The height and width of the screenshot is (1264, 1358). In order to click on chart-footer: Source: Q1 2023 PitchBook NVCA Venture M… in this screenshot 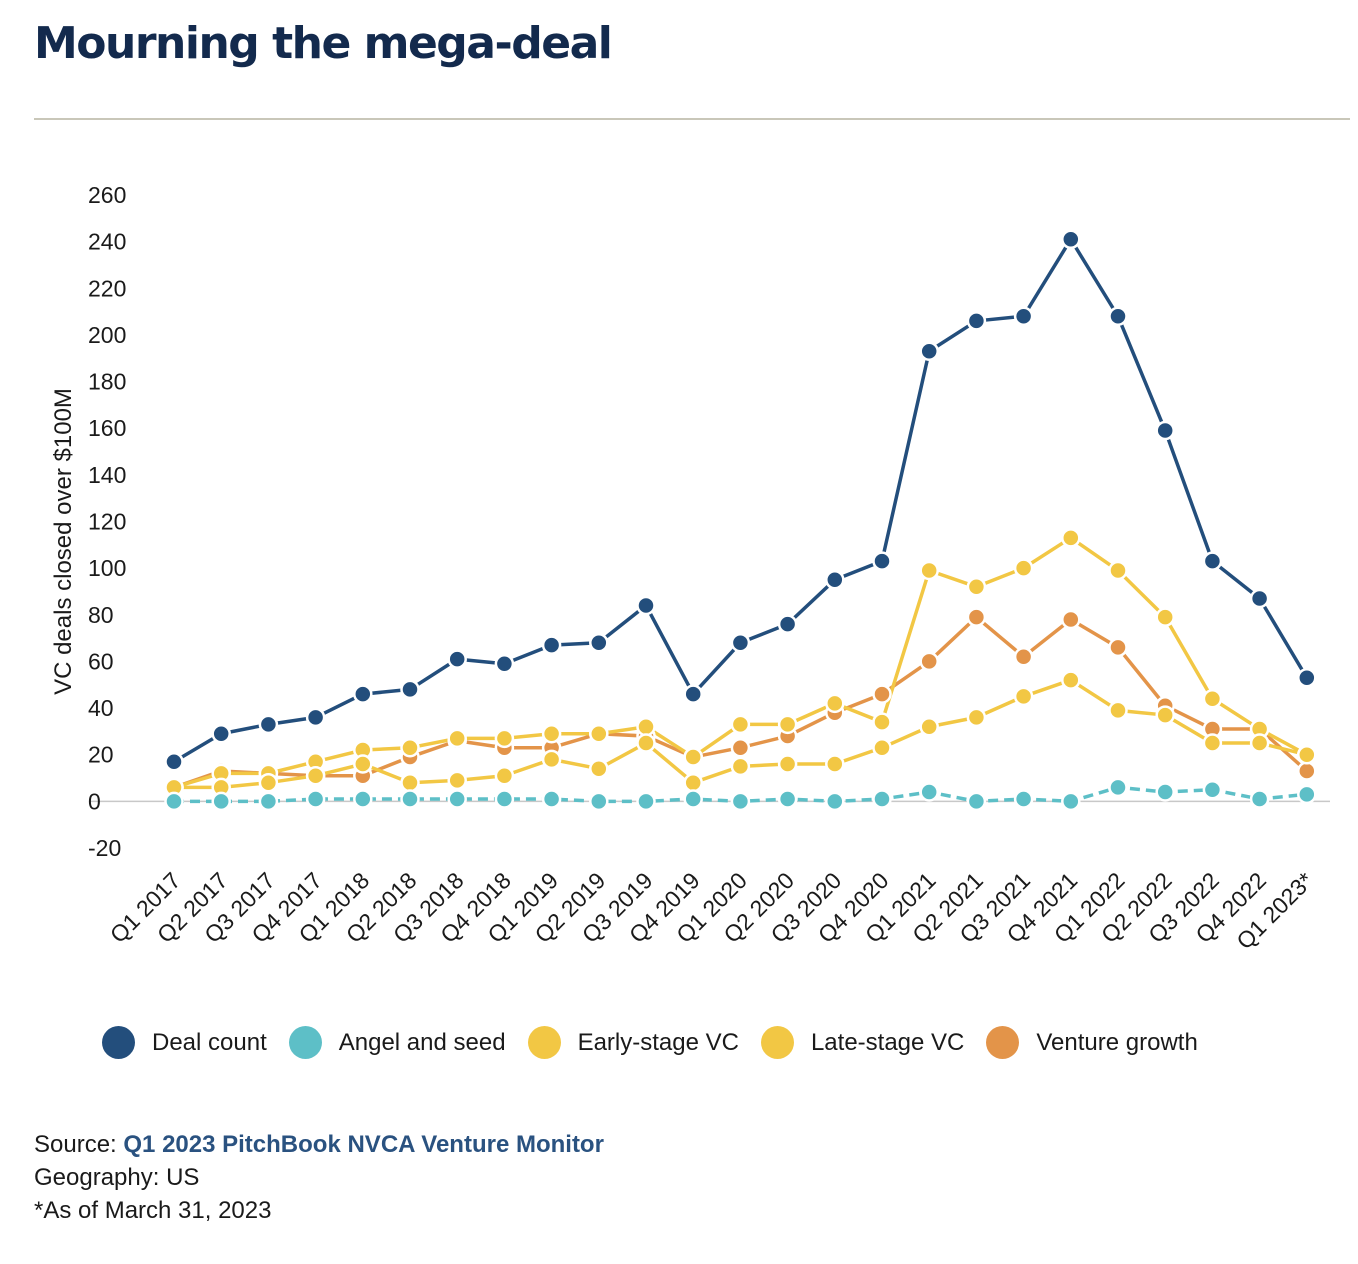, I will do `click(319, 1177)`.